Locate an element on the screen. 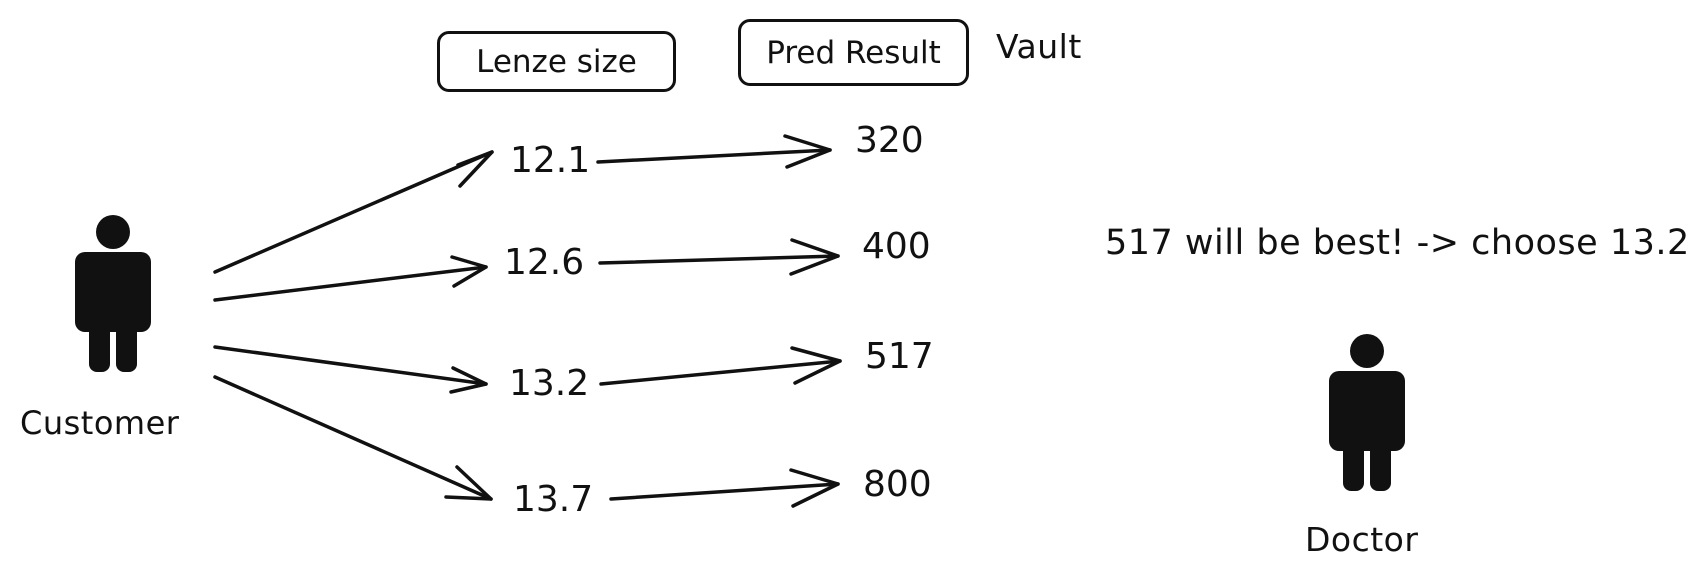  lens-size-header: Lenze size is located at coordinates (556, 61).